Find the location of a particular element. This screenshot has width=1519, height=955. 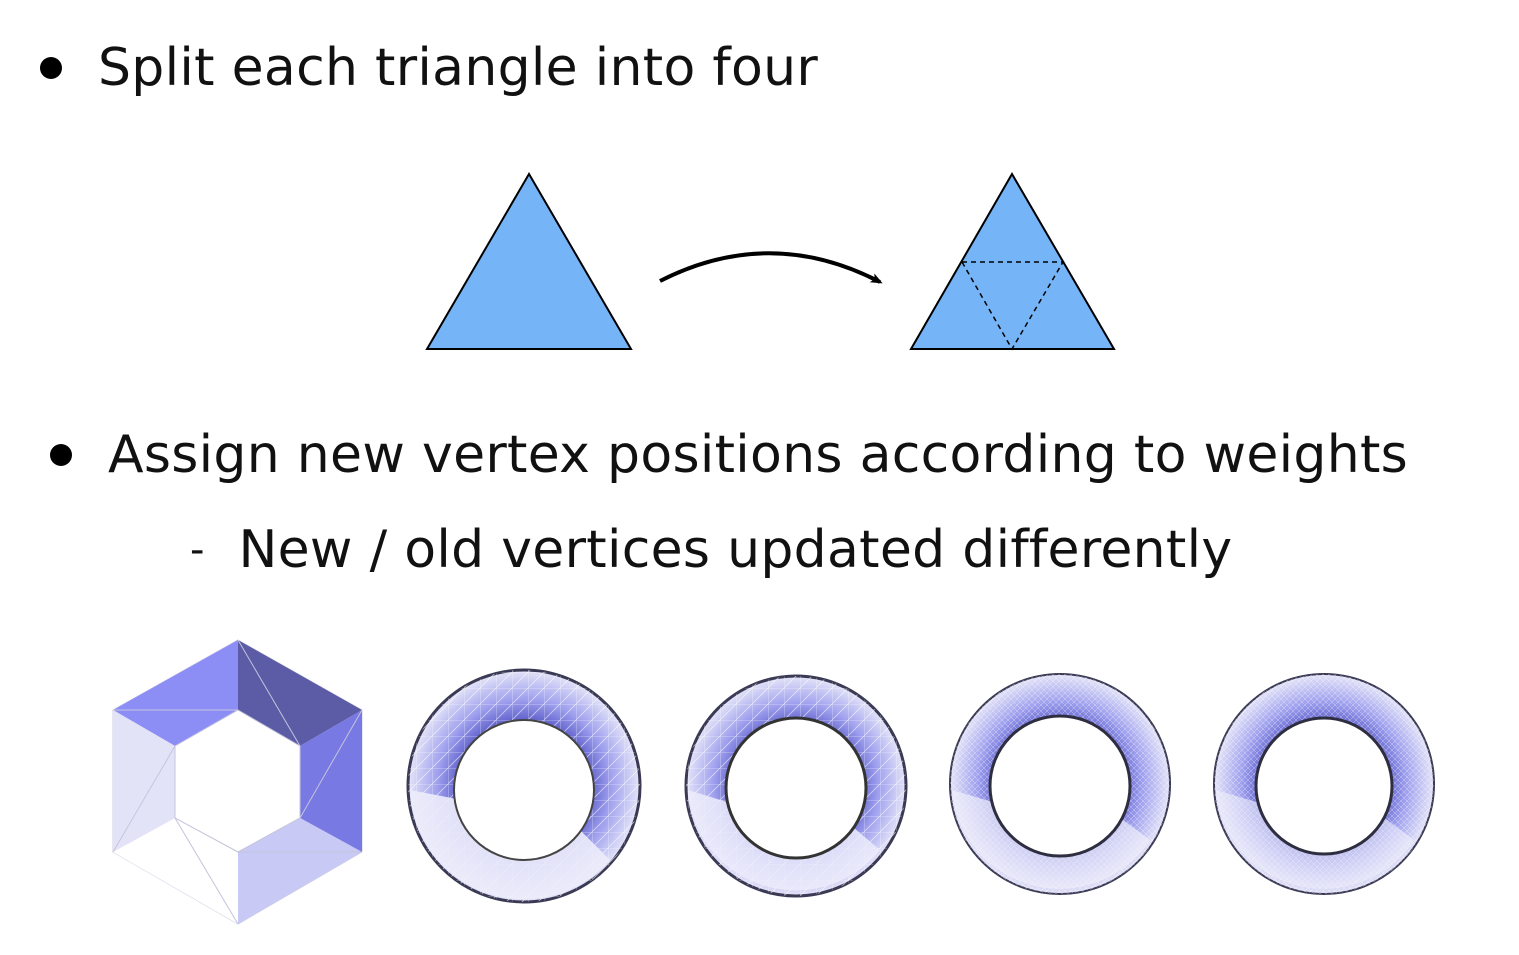

curved-arrow-icon is located at coordinates (771, 267).